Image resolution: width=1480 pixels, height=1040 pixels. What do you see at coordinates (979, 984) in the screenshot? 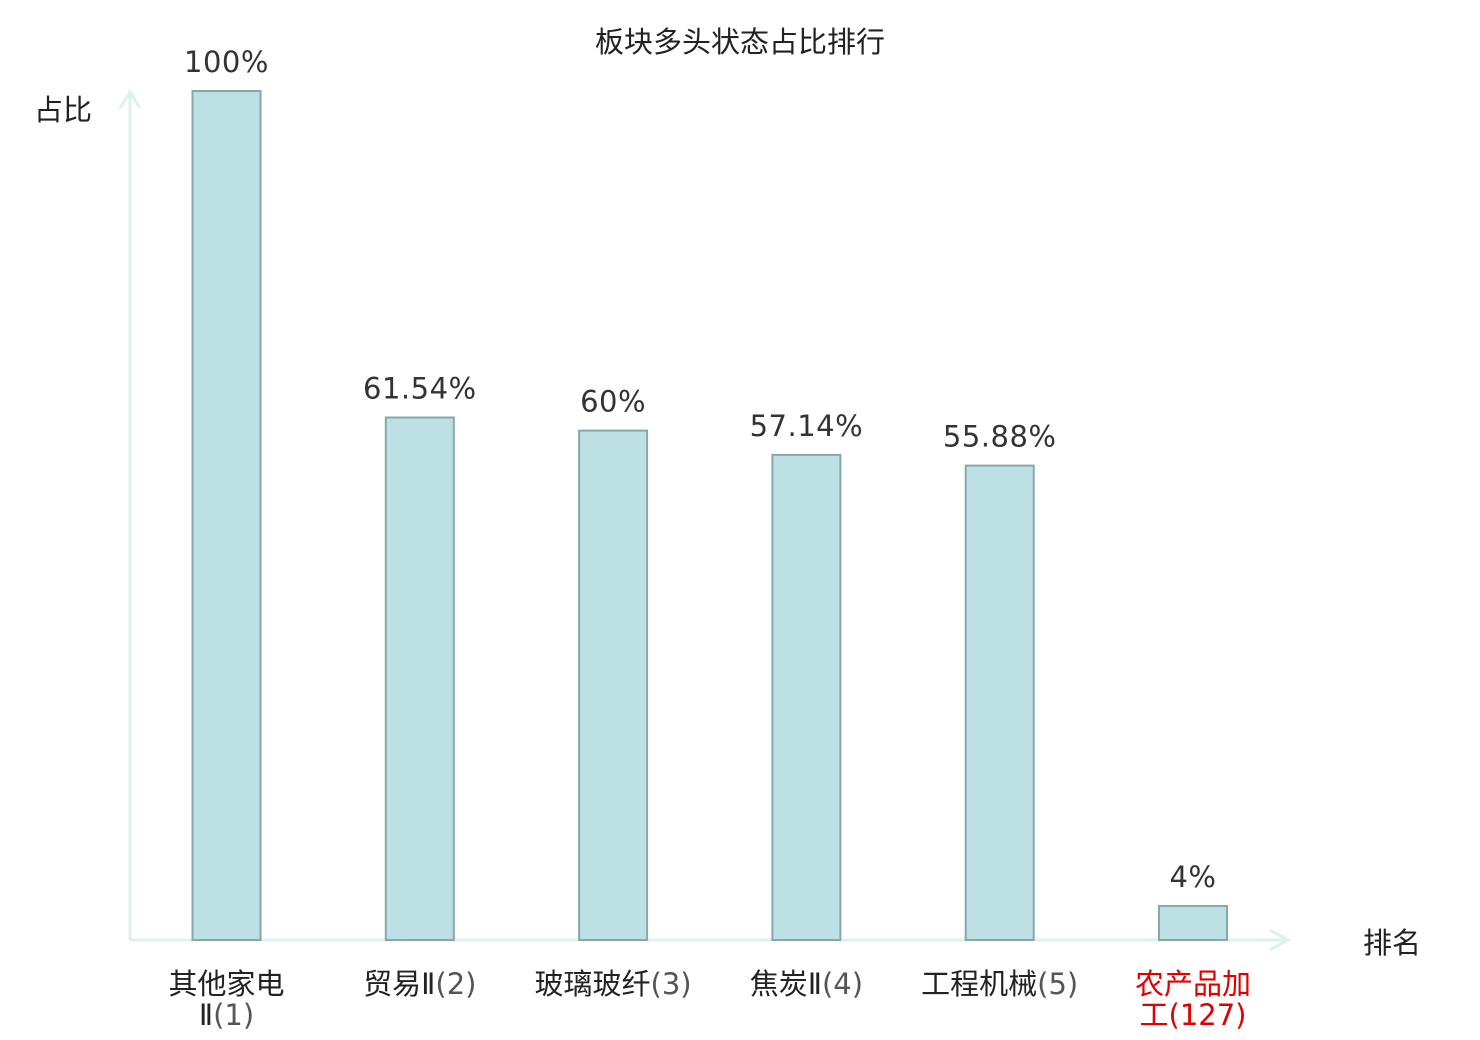
I see `category-name: 工程机械` at bounding box center [979, 984].